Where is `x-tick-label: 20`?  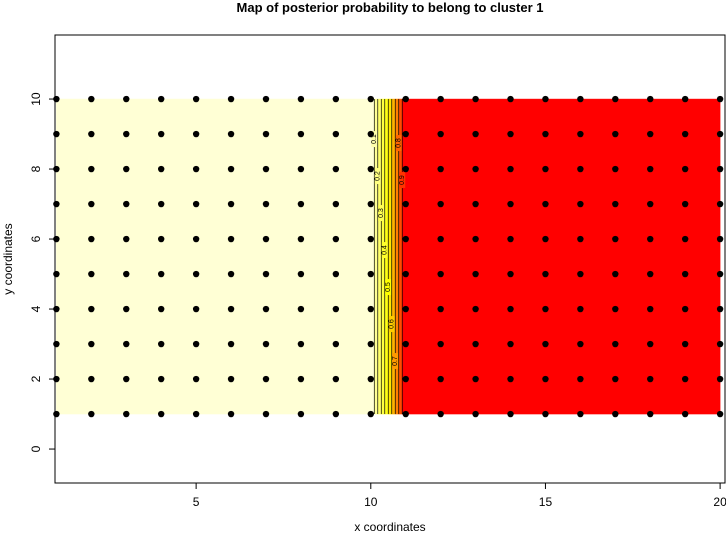
x-tick-label: 20 is located at coordinates (719, 502).